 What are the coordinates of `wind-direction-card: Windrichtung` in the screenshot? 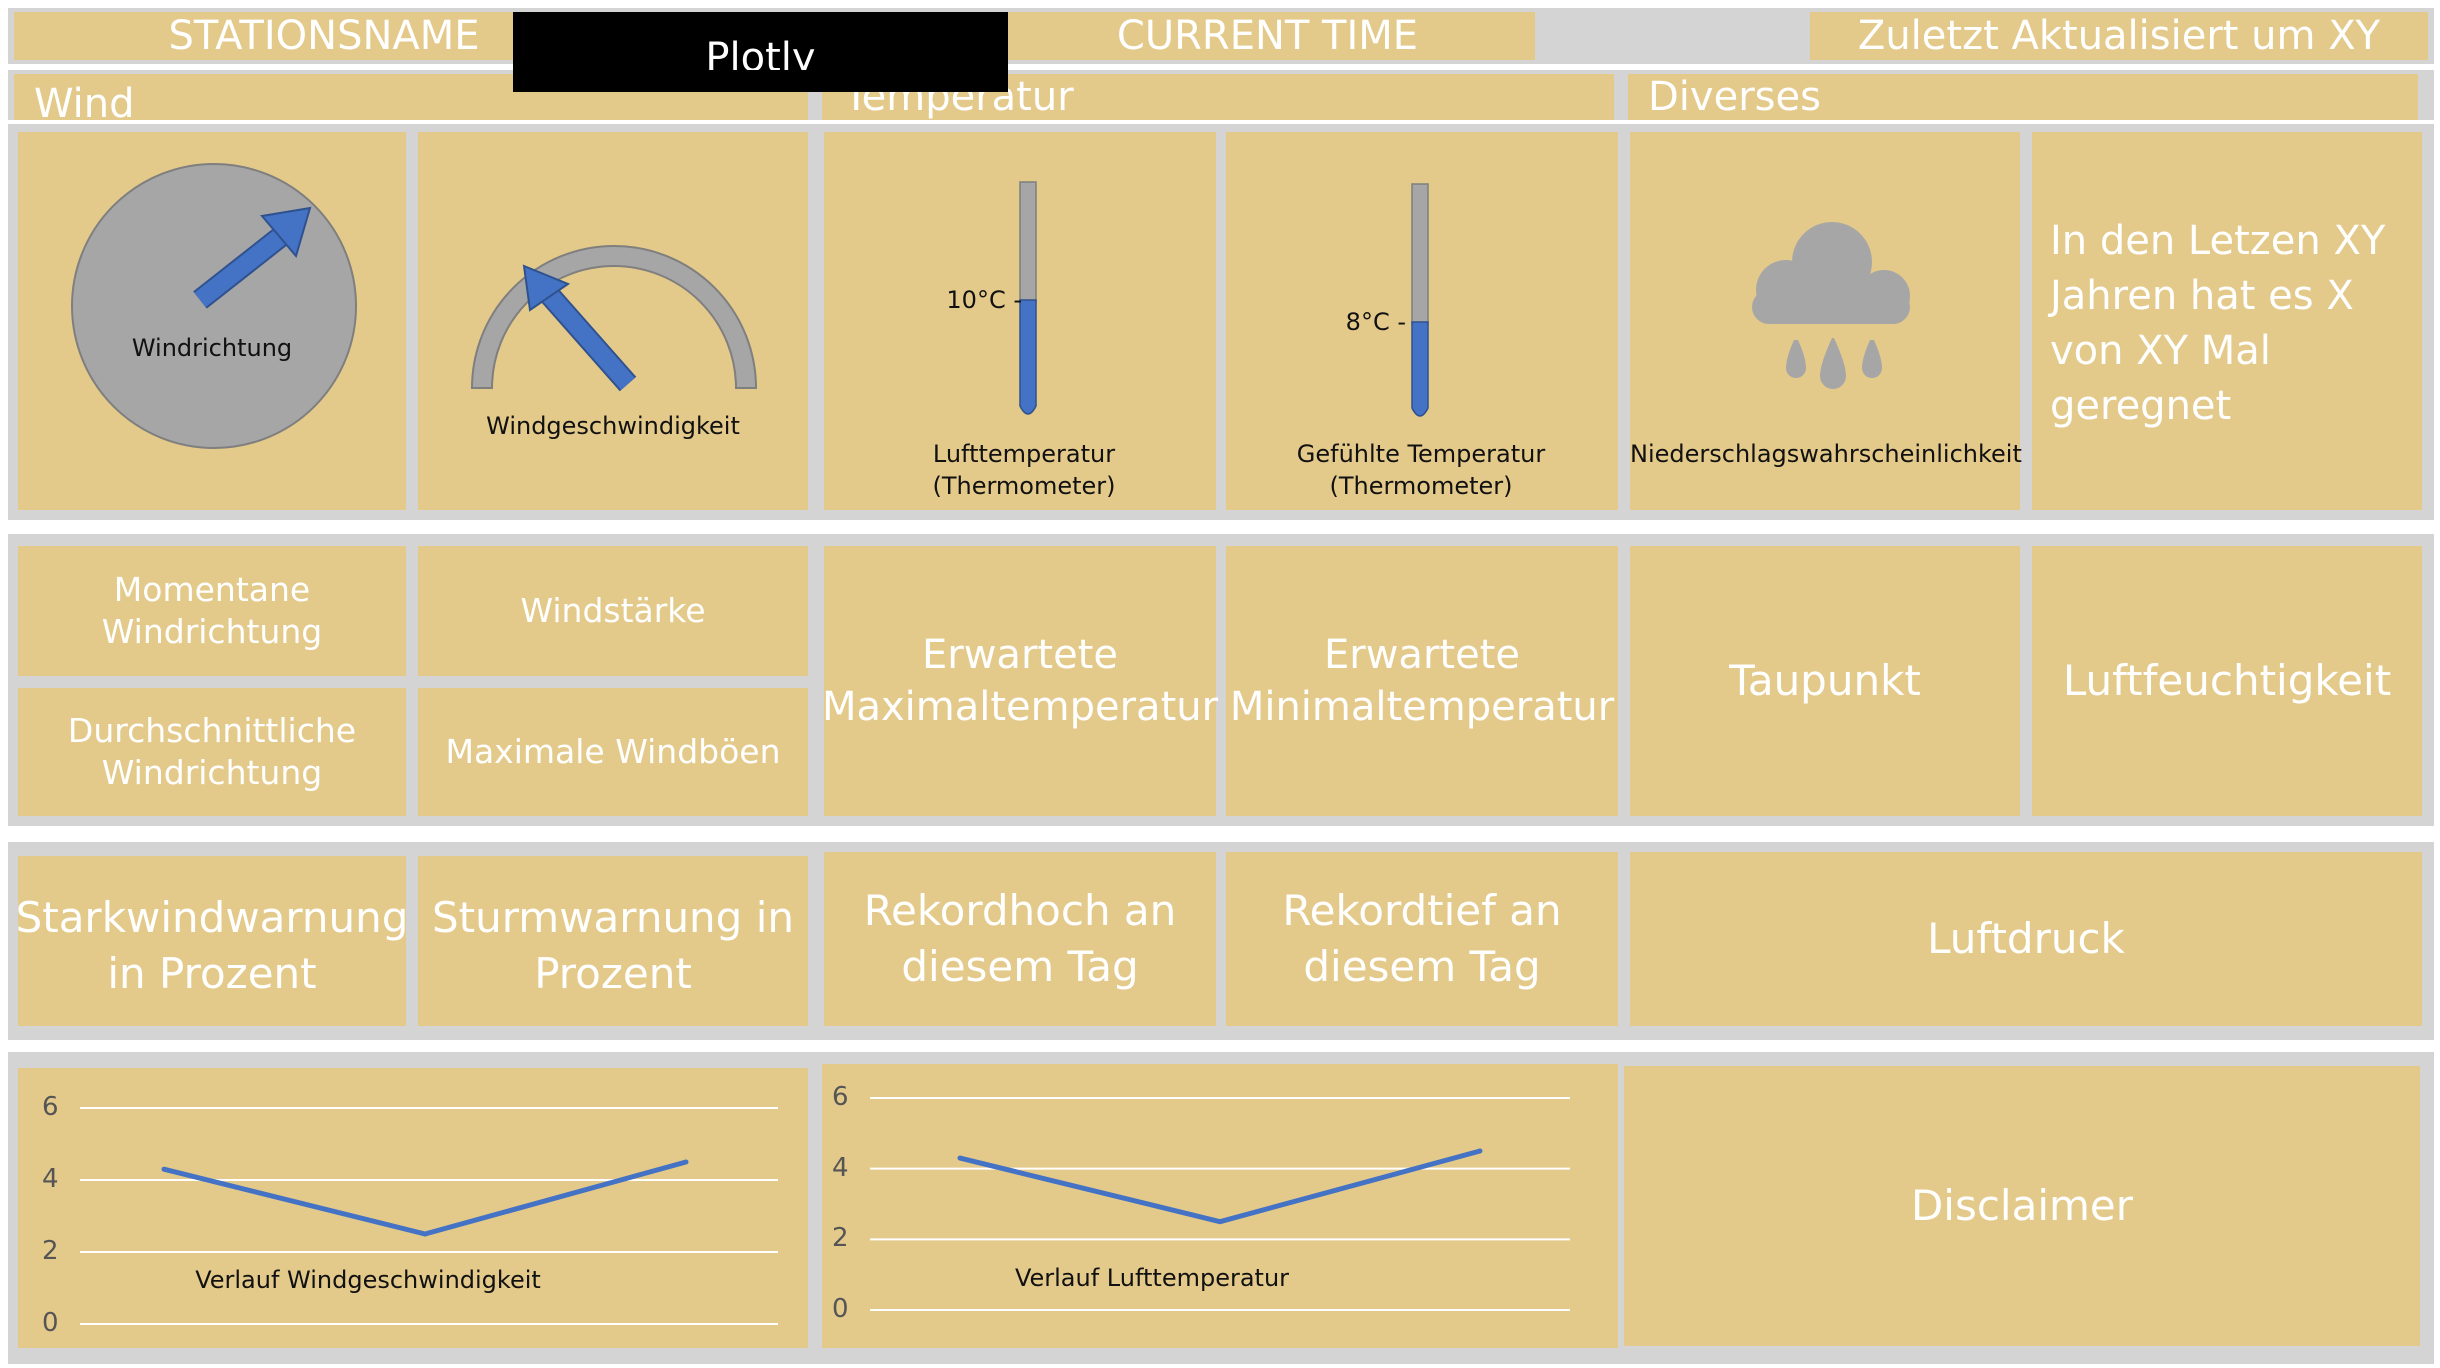 It's located at (212, 321).